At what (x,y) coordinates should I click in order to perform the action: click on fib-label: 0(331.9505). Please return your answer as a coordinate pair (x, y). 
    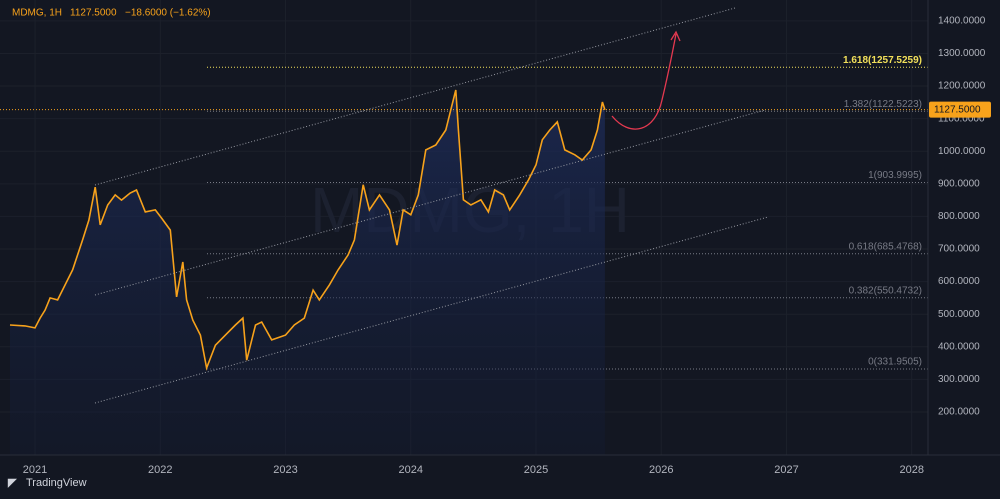
    Looking at the image, I should click on (895, 362).